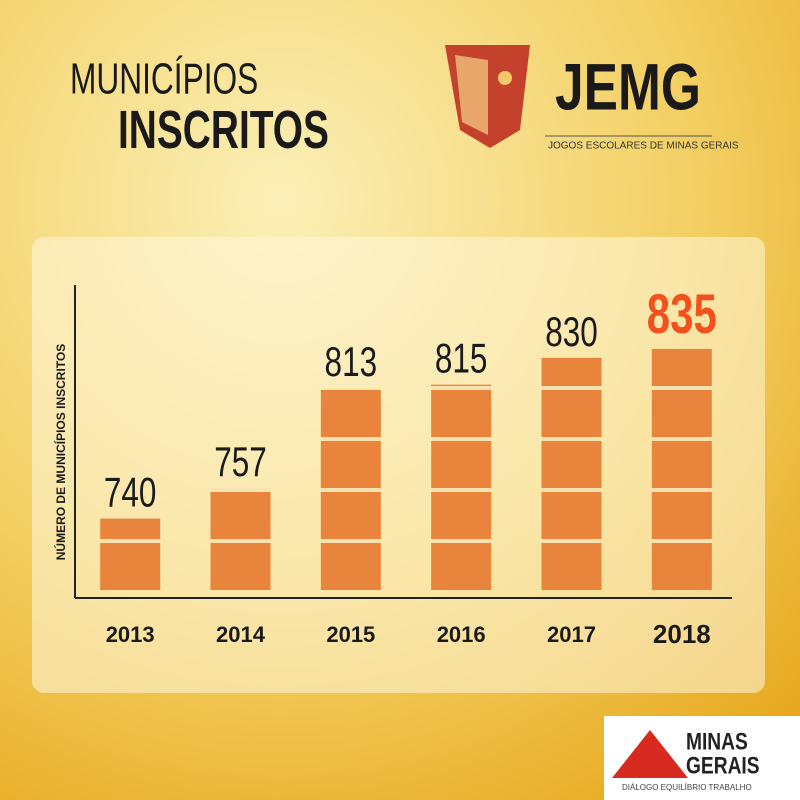 The image size is (800, 800). Describe the element at coordinates (164, 79) in the screenshot. I see `title-line: MUNICÍPIOS` at that location.